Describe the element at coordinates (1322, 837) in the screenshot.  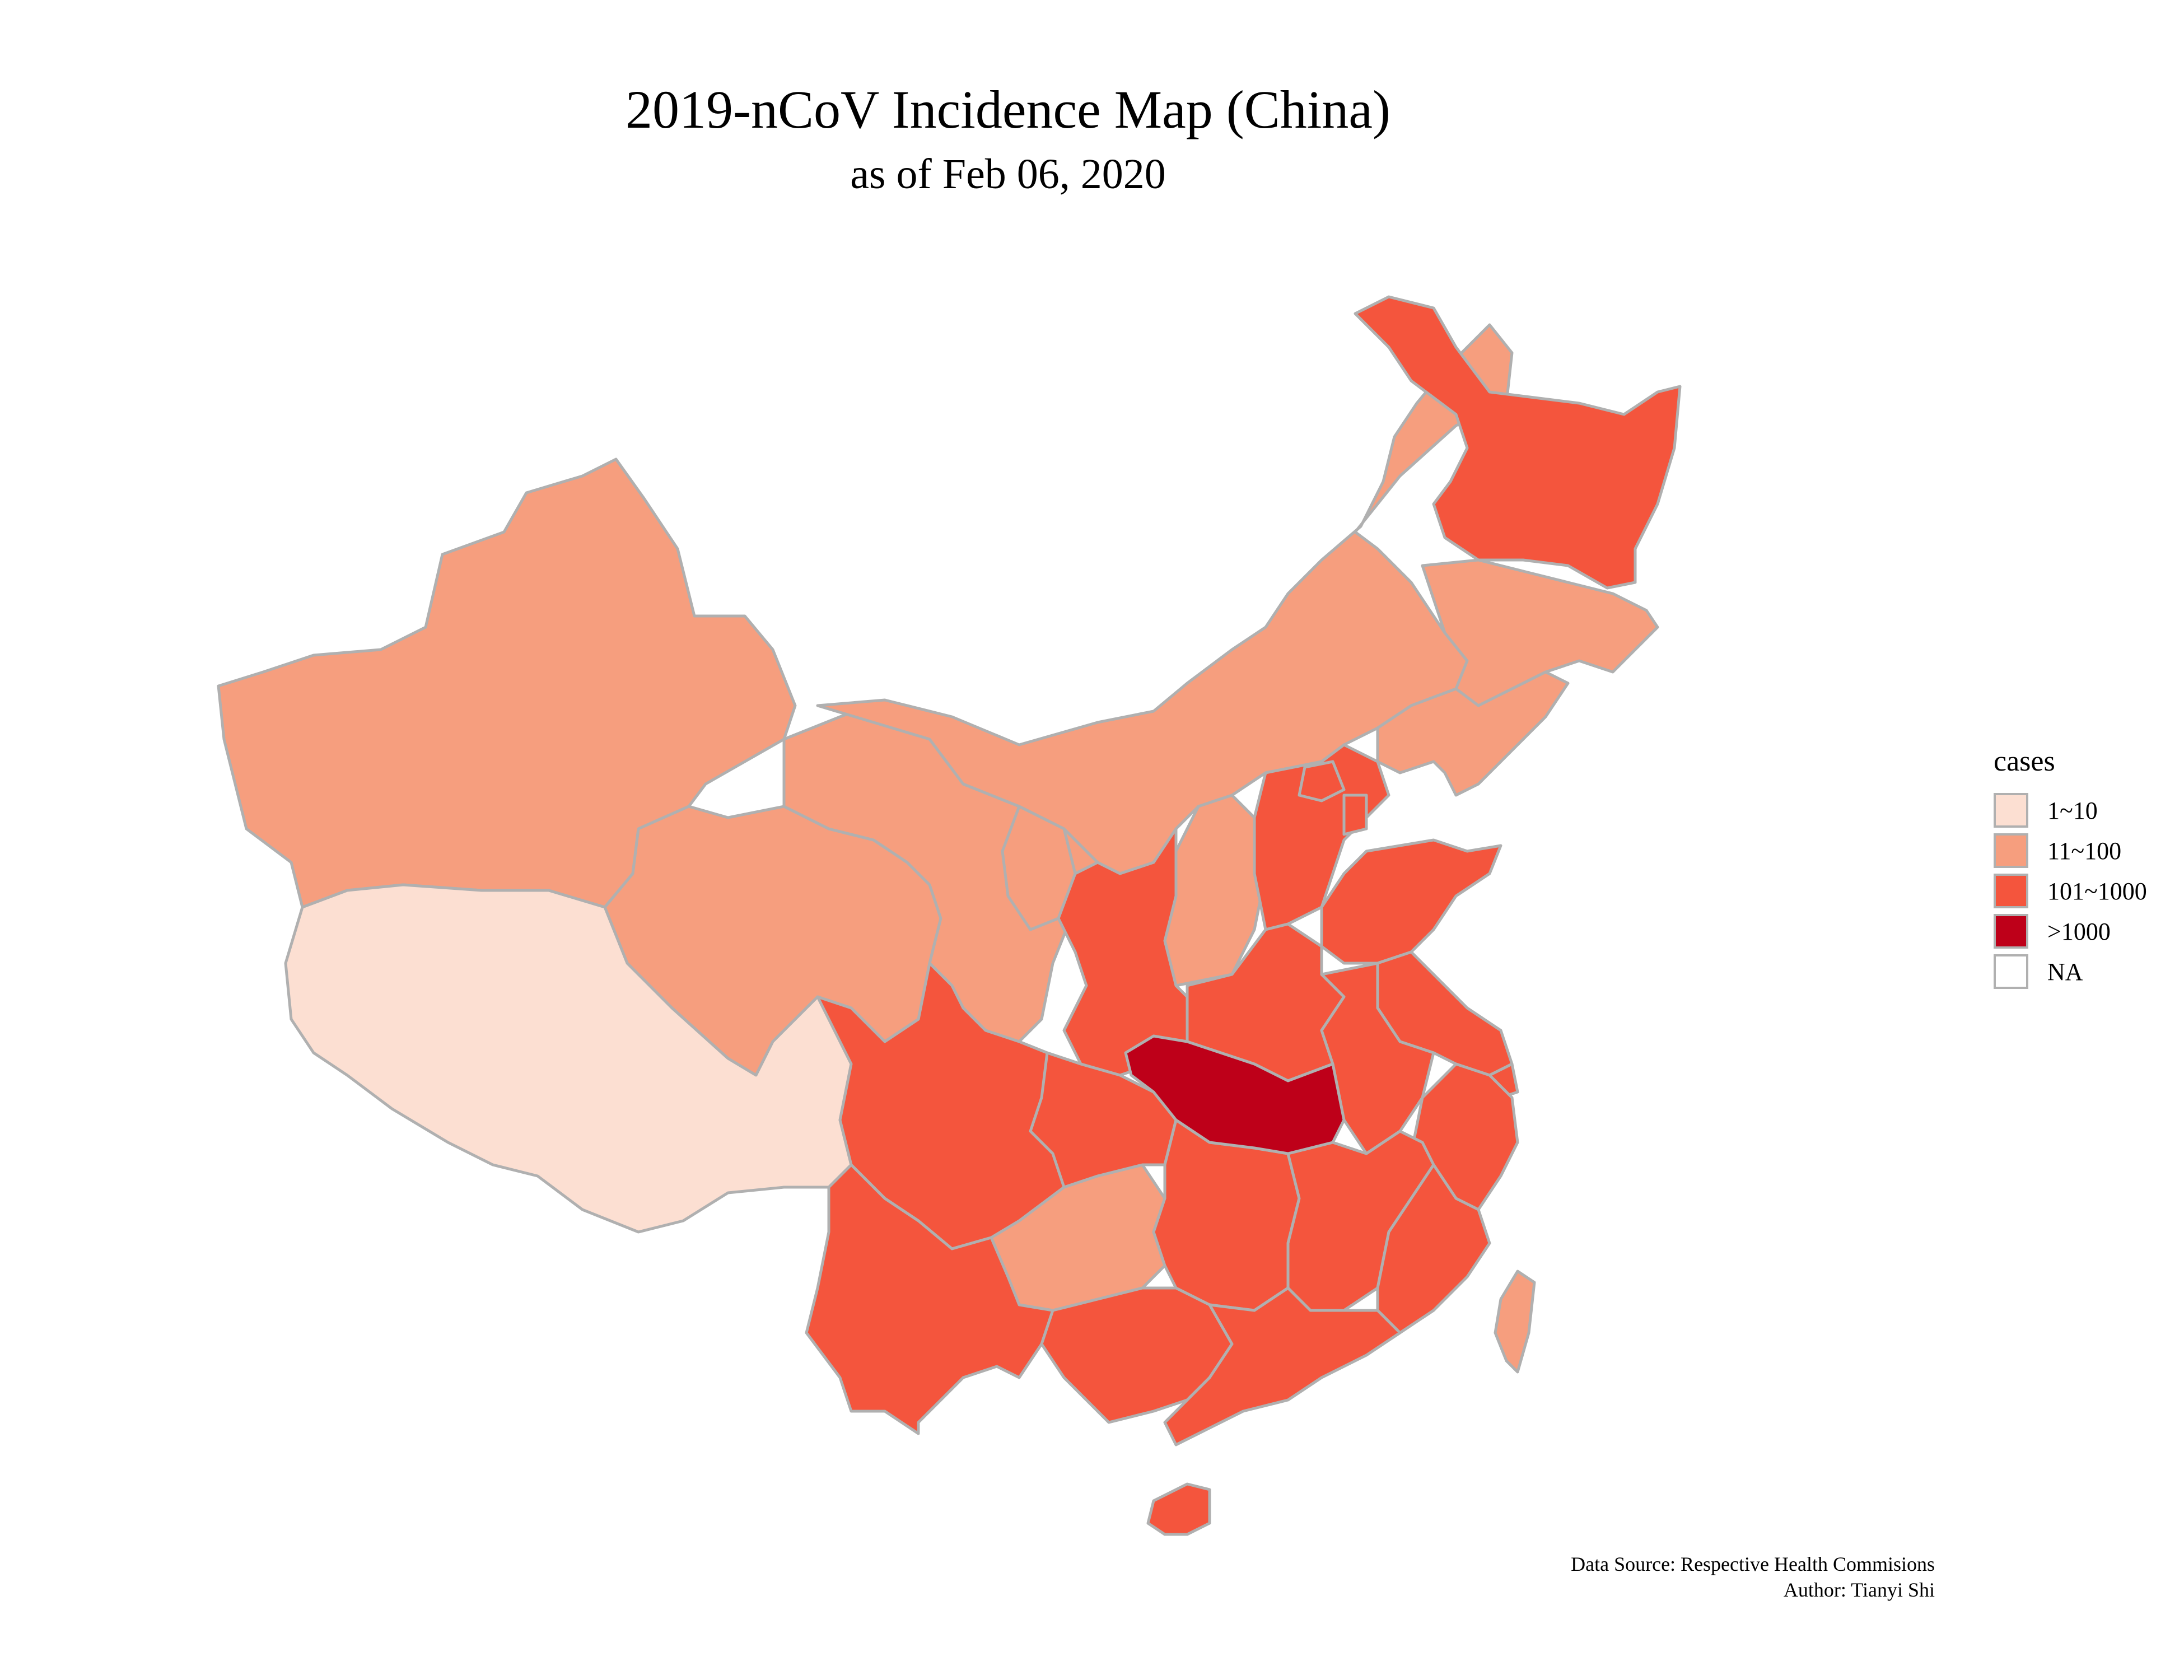
I see `region-hebei` at that location.